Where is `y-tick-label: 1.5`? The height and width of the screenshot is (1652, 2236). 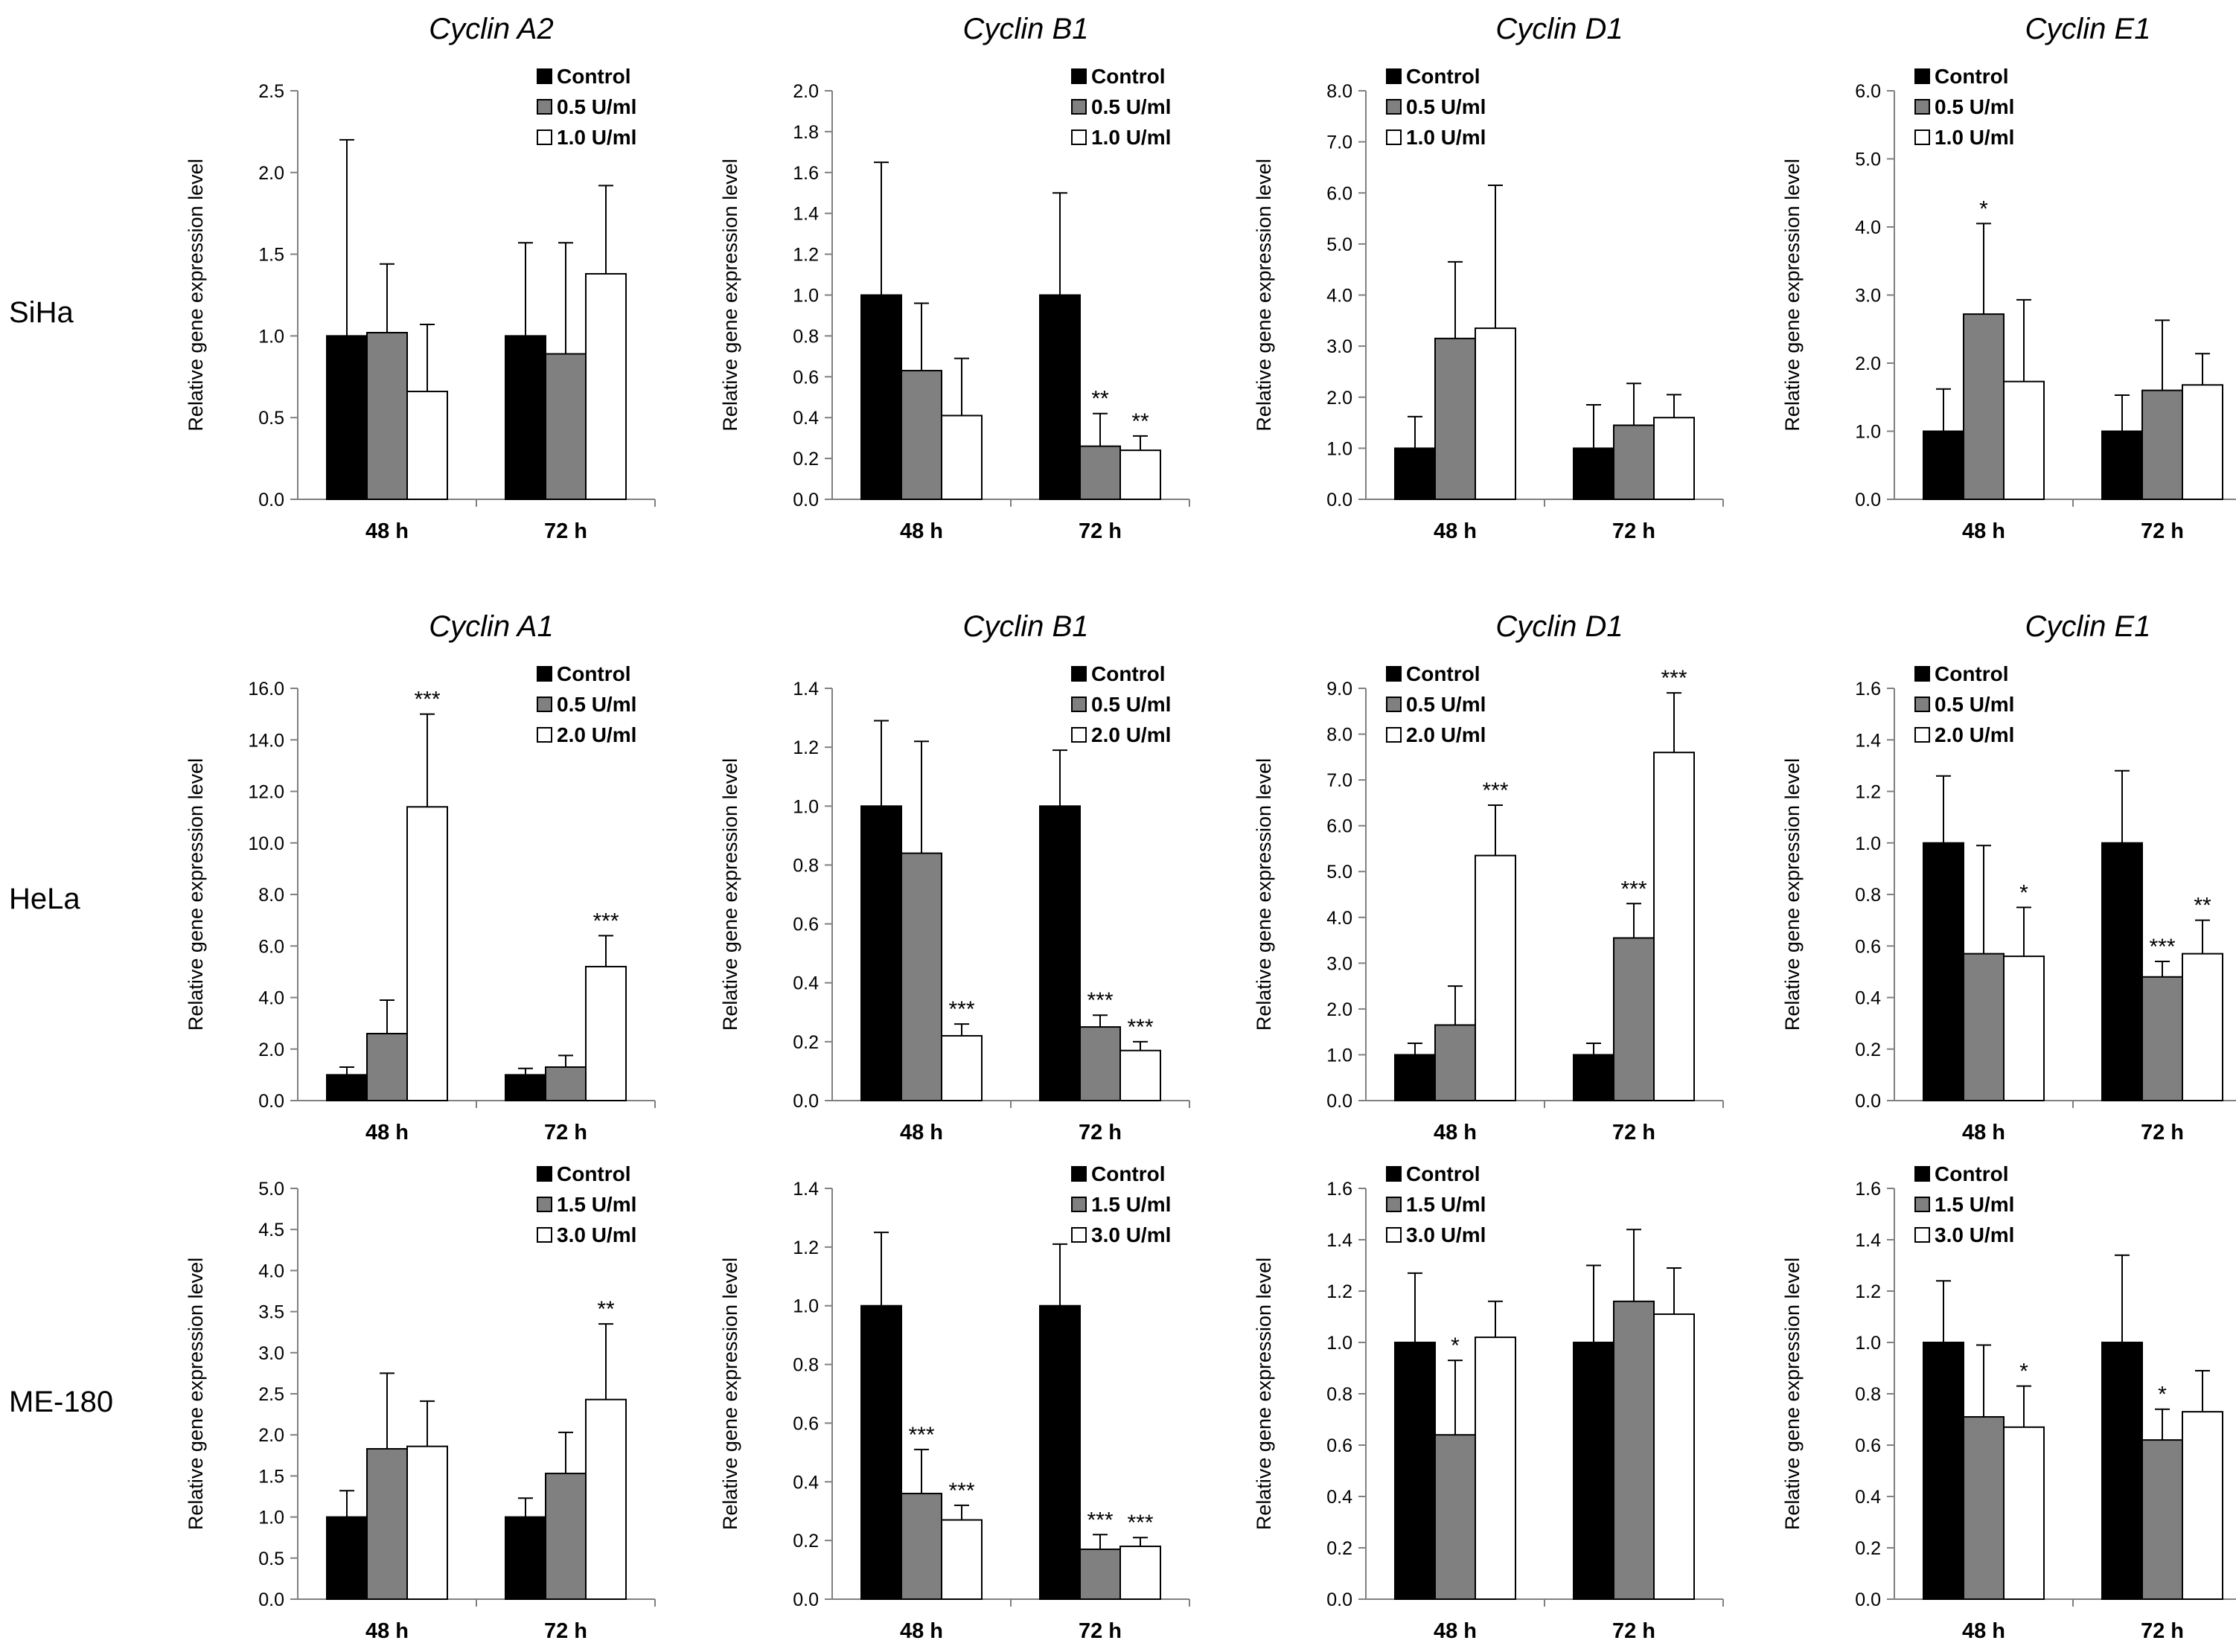 y-tick-label: 1.5 is located at coordinates (271, 1476).